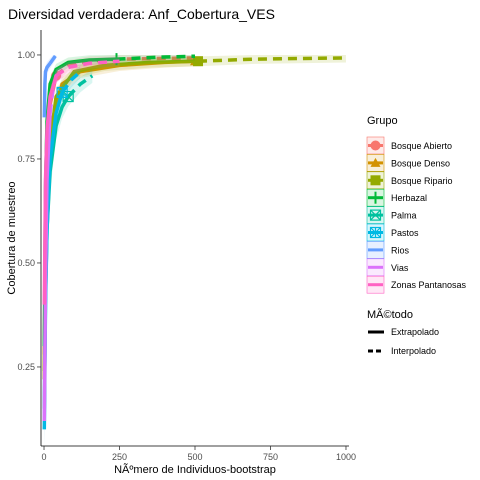 The image size is (480, 480). I want to click on legend-item-label: Bosque Ripario, so click(422, 181).